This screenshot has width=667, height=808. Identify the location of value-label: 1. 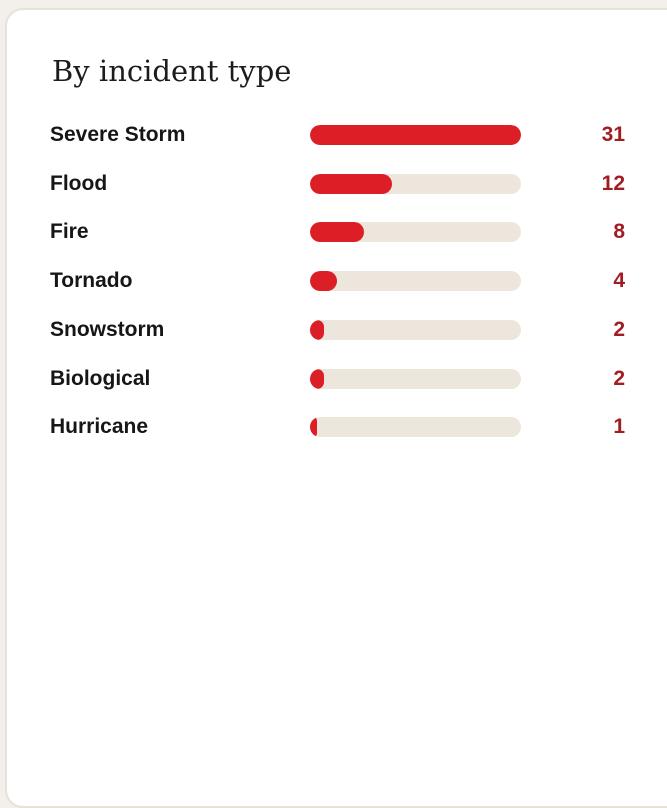
(619, 427).